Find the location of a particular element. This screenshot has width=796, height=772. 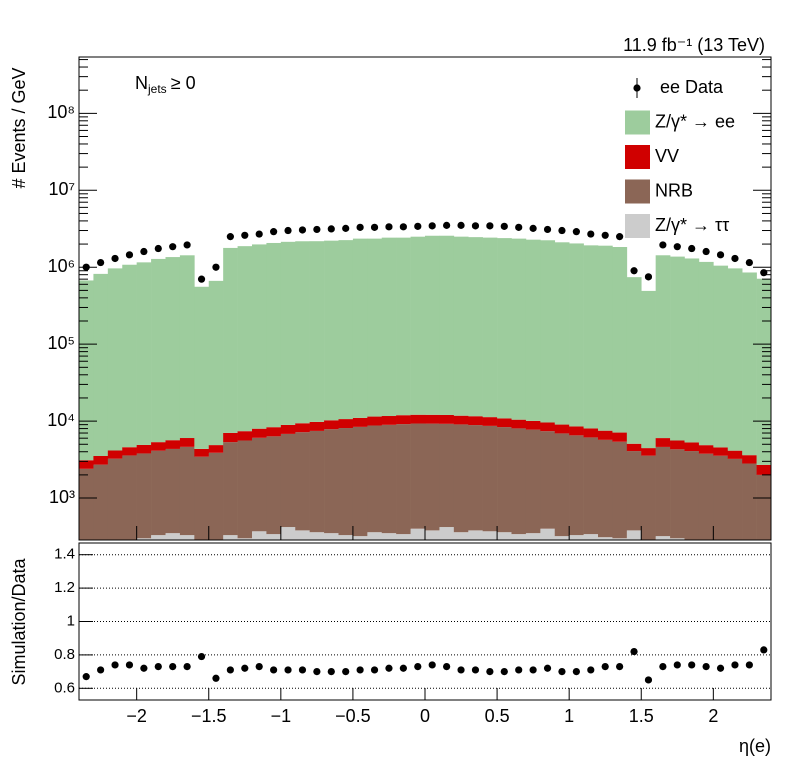

y-tick-label: 10⁸ is located at coordinates (61, 112).